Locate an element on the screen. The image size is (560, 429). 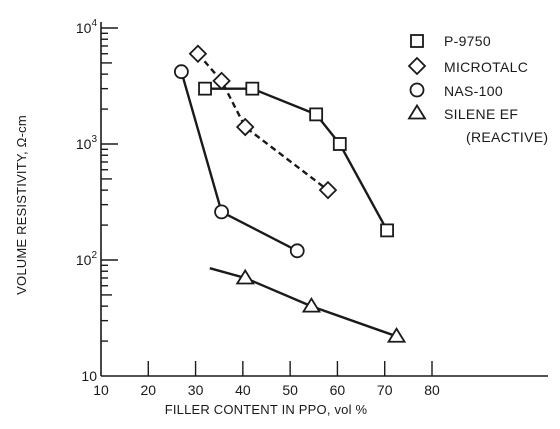
y-axis-title: VOLUME RESISTIVITY, Ω-cm is located at coordinates (21, 205).